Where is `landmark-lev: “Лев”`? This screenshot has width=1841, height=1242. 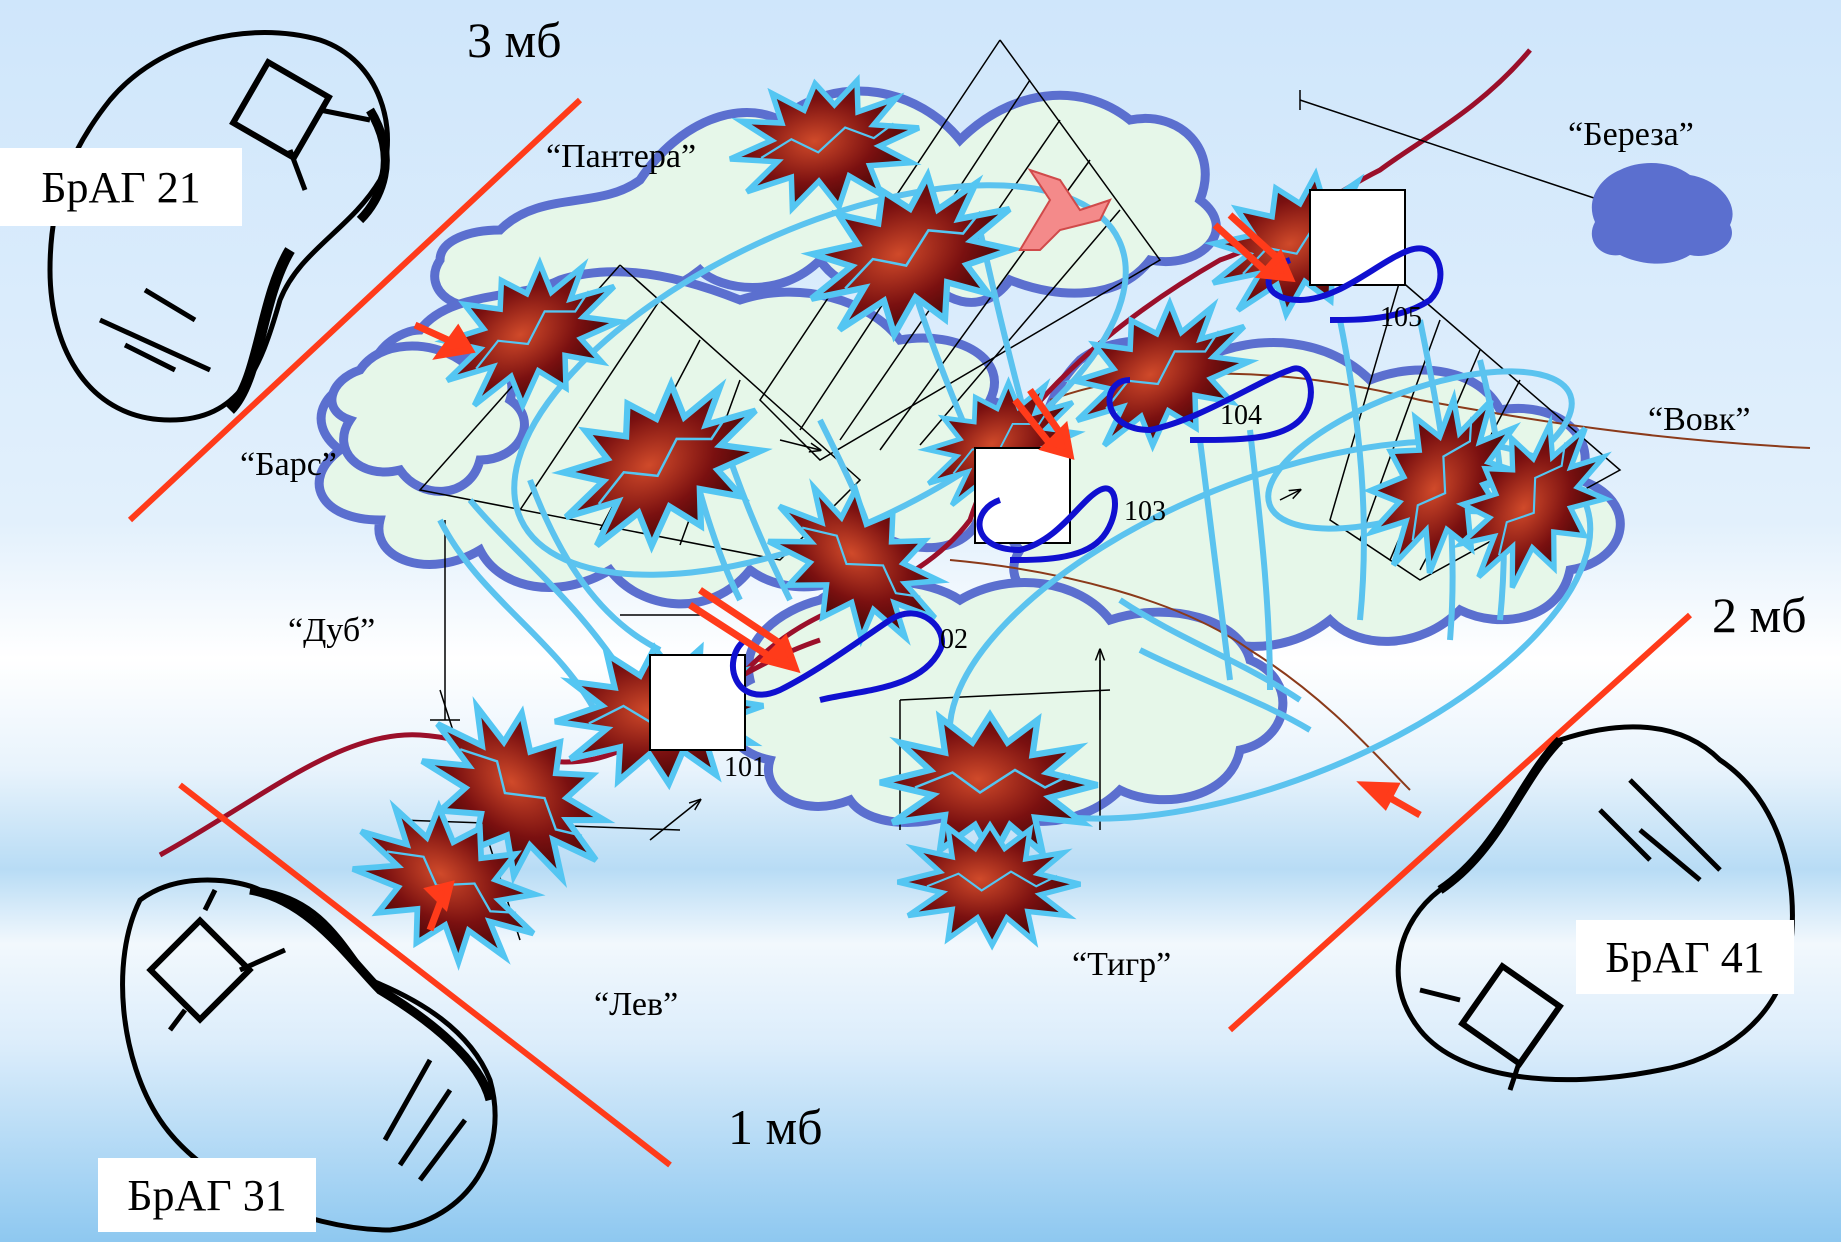 landmark-lev: “Лев” is located at coordinates (636, 1004).